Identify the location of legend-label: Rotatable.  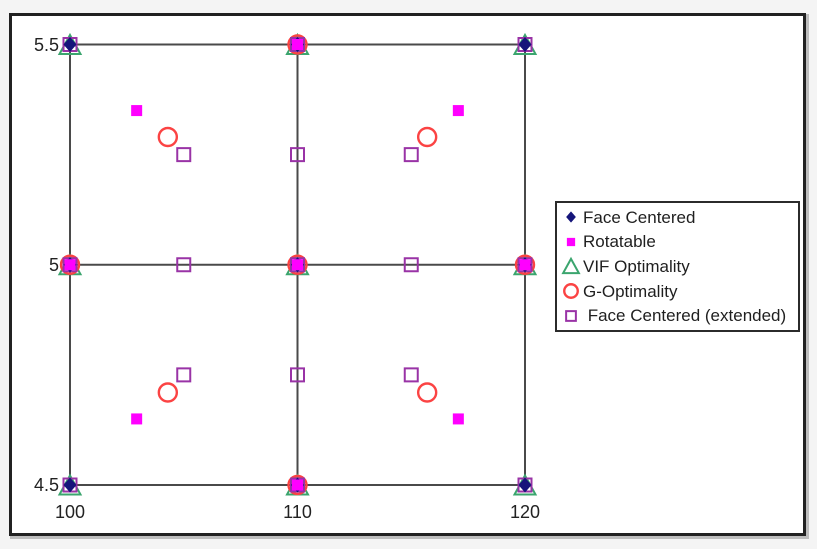
(619, 242).